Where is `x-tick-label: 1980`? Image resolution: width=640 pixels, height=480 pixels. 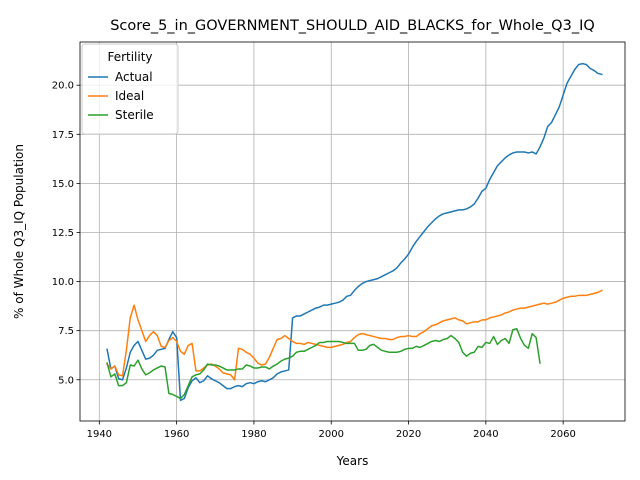 x-tick-label: 1980 is located at coordinates (253, 434).